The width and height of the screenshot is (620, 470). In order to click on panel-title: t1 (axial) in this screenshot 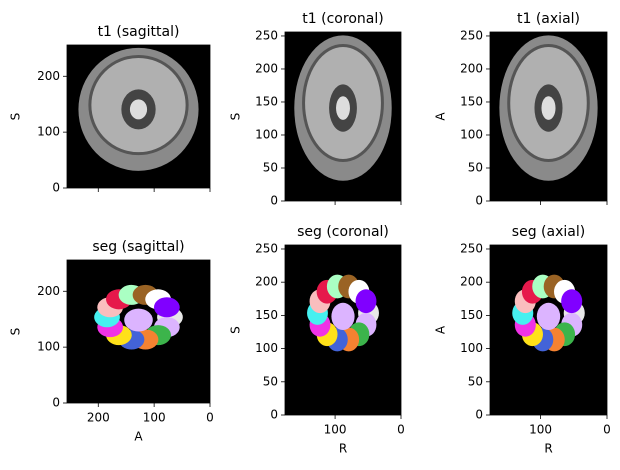, I will do `click(548, 19)`.